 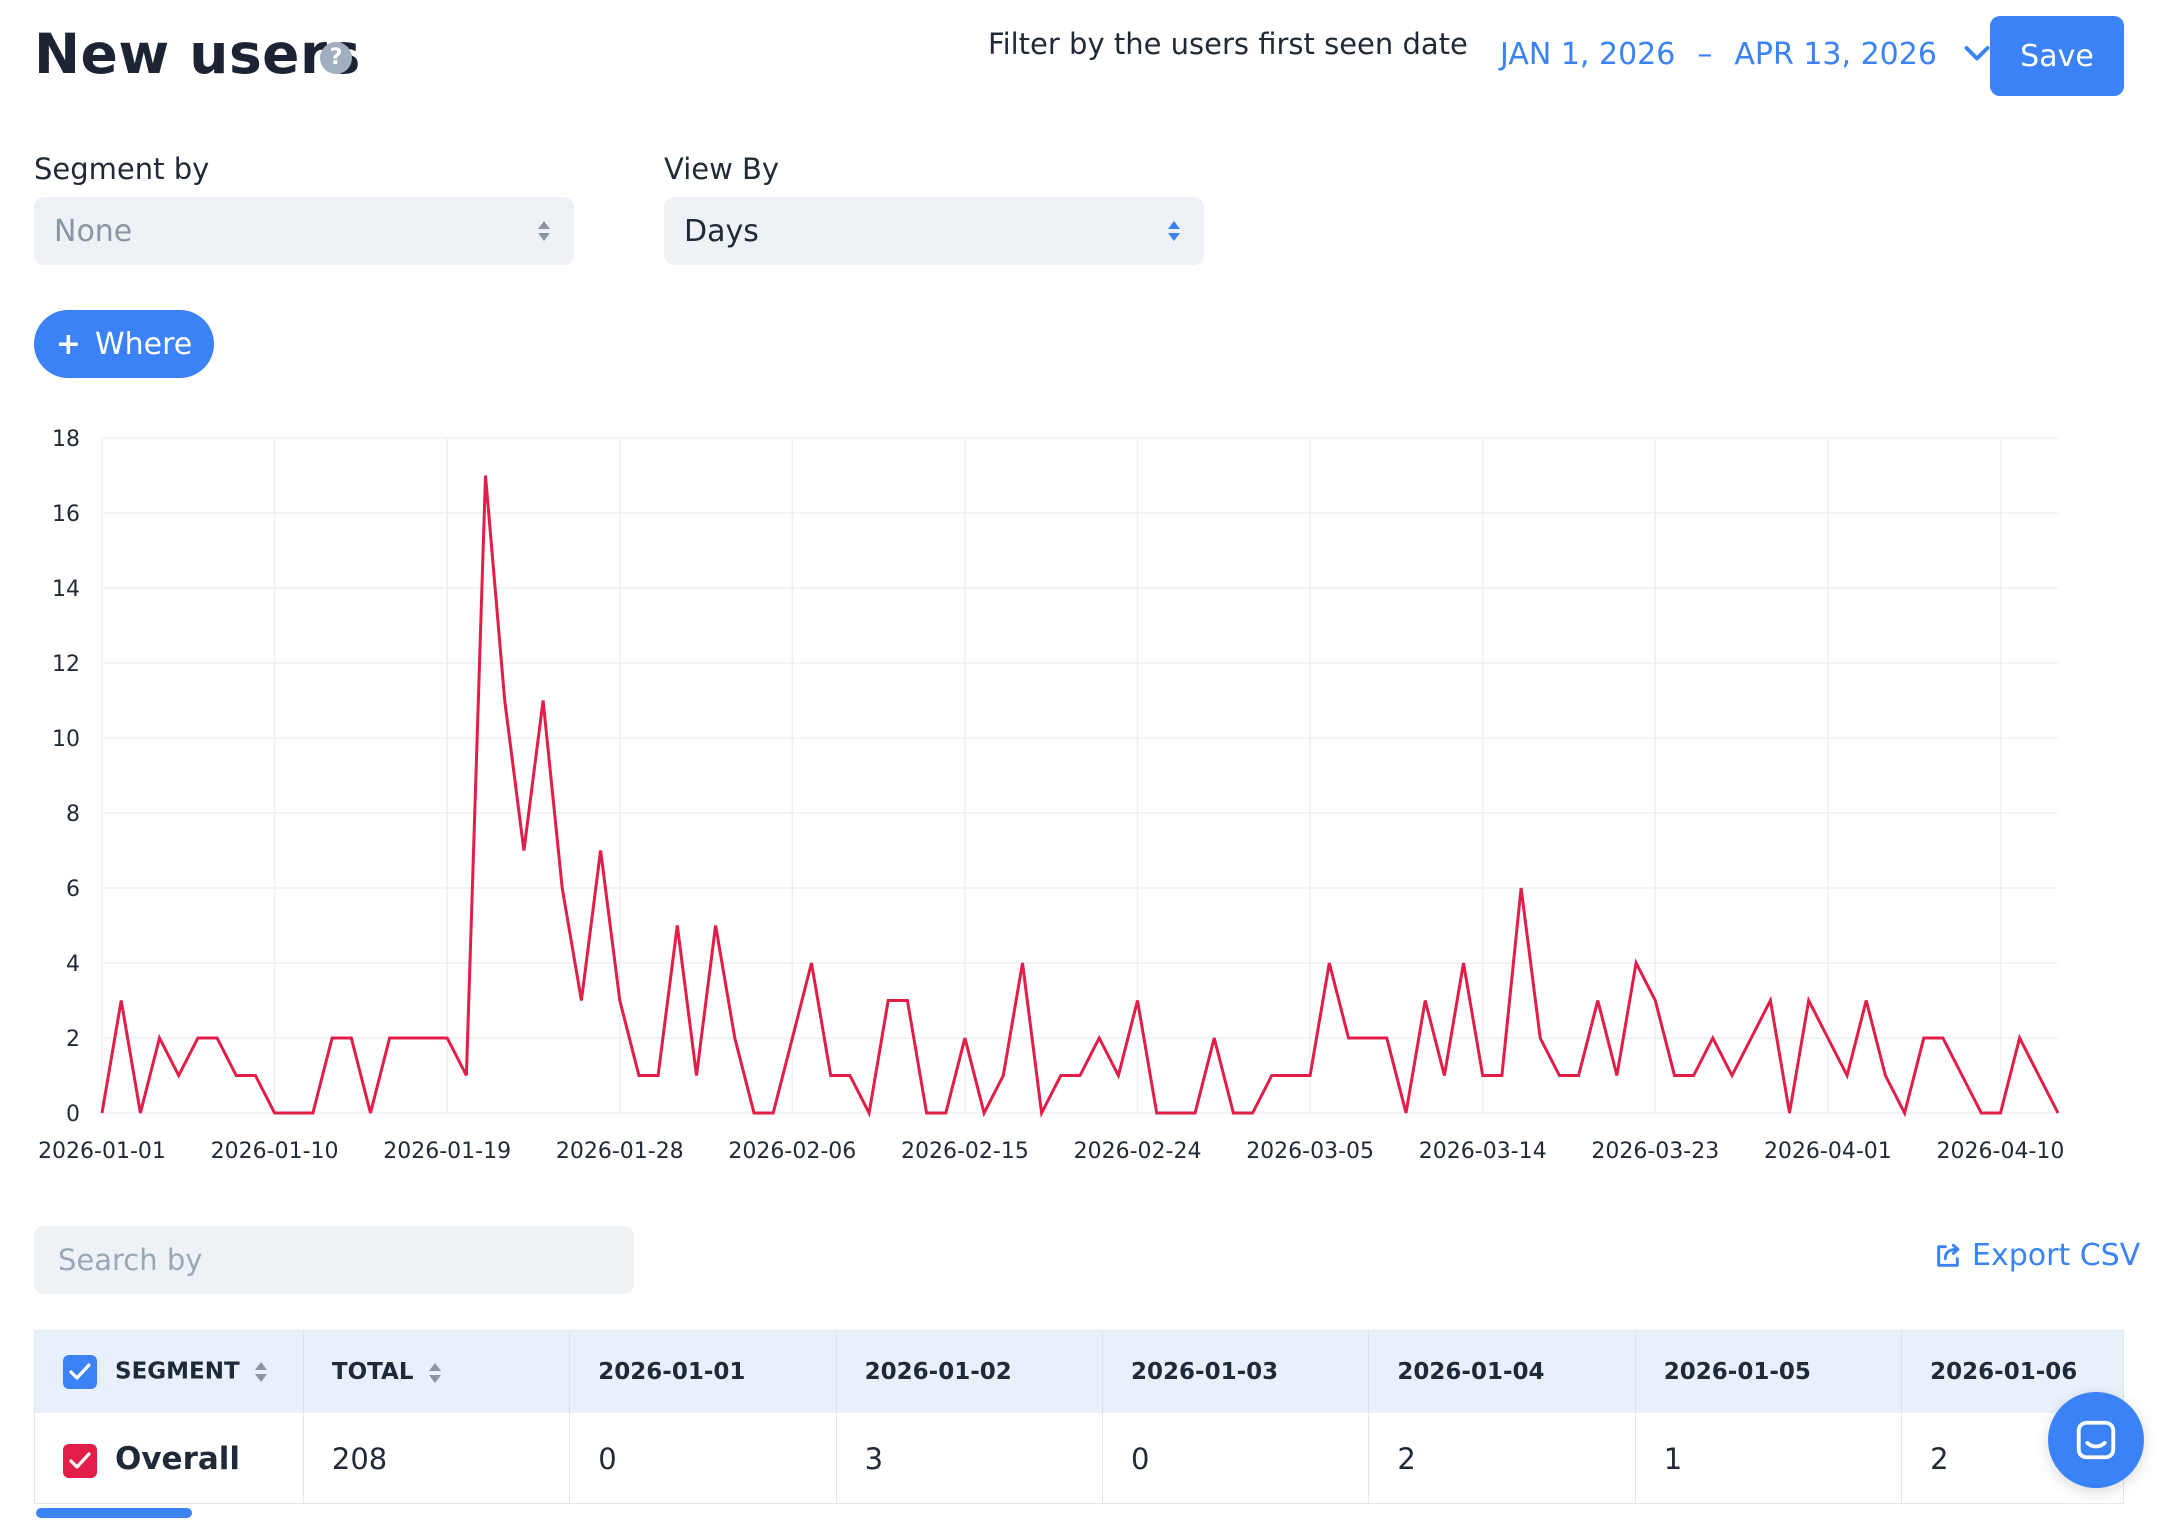 I want to click on x-tick-label: 2026-01-28, so click(x=620, y=1151).